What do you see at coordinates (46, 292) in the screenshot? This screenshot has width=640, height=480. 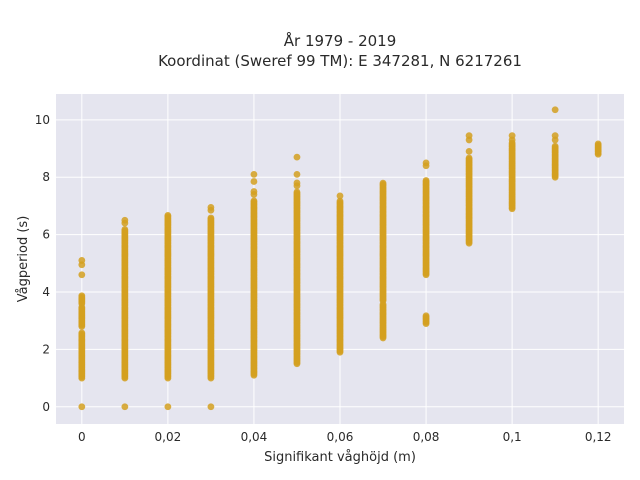 I see `y-tick-label: 4` at bounding box center [46, 292].